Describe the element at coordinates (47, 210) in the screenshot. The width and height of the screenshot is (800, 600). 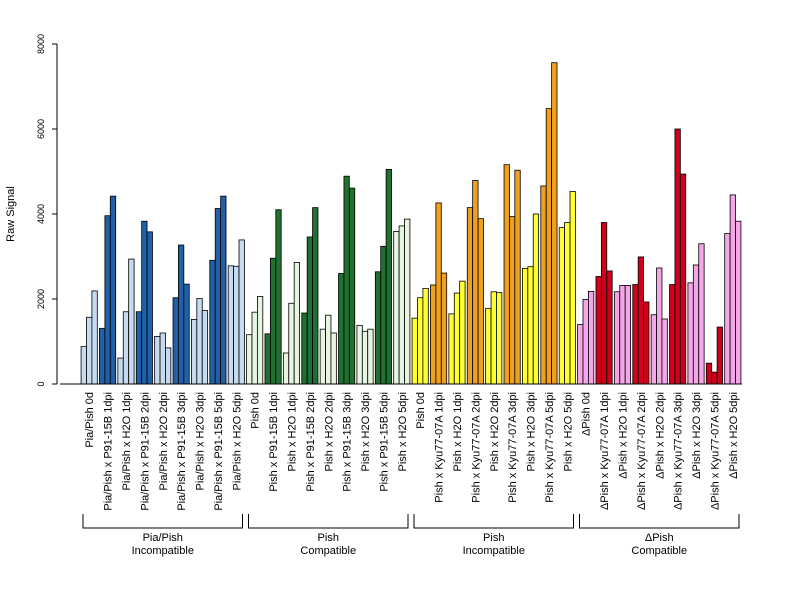
I see `y-axis: 0 2000 4000 6000 8000` at that location.